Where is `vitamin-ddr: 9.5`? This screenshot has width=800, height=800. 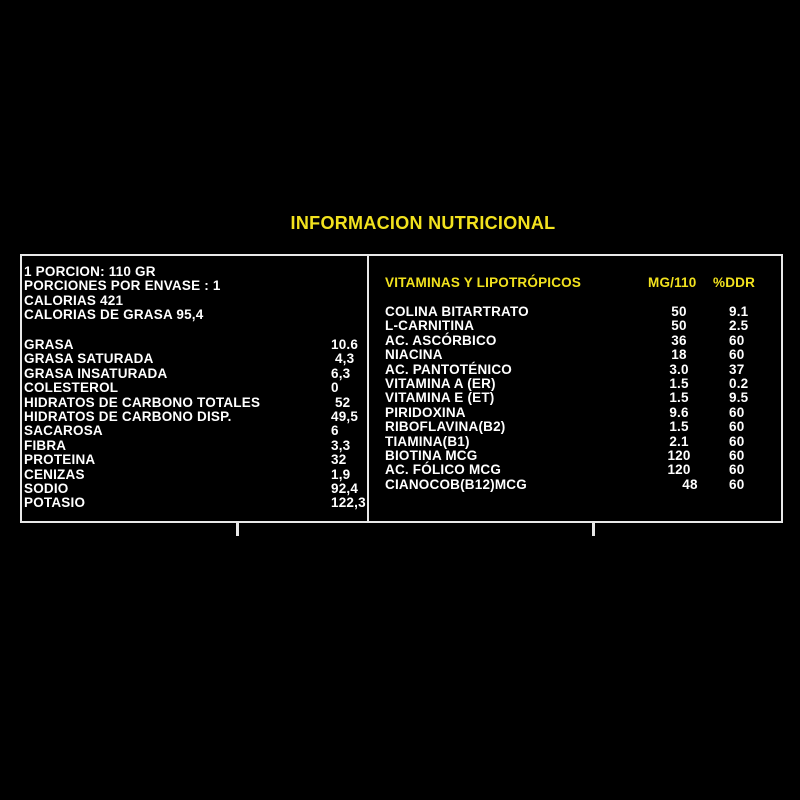 vitamin-ddr: 9.5 is located at coordinates (739, 398).